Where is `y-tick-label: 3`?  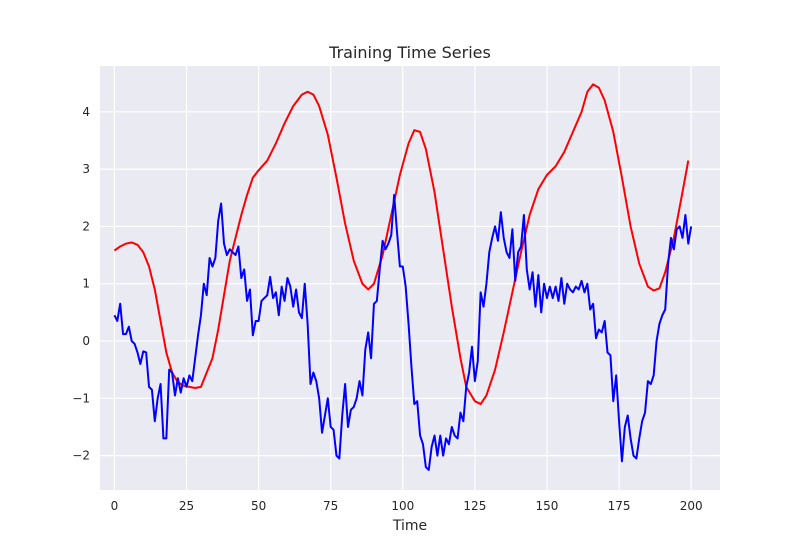
y-tick-label: 3 is located at coordinates (86, 169).